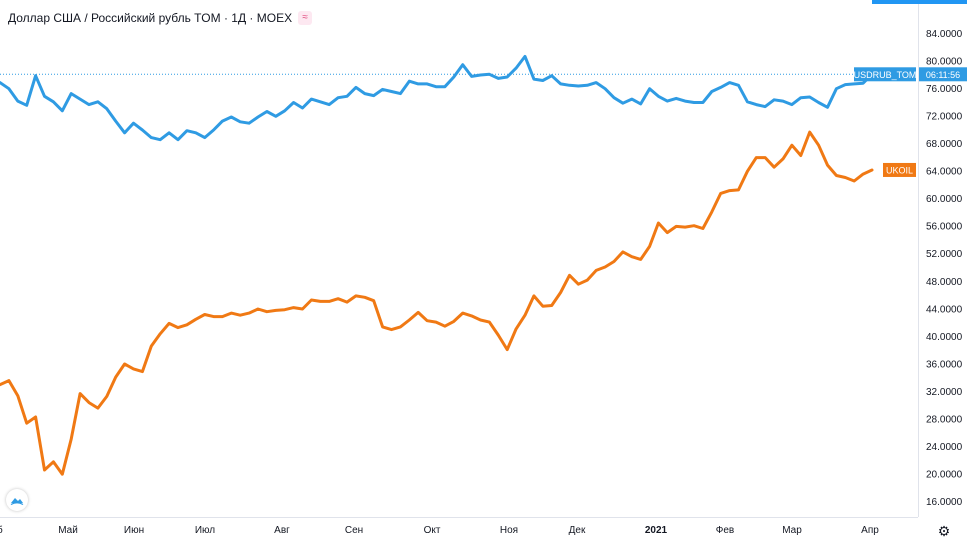  I want to click on y-tick-label: 32.0000, so click(944, 392).